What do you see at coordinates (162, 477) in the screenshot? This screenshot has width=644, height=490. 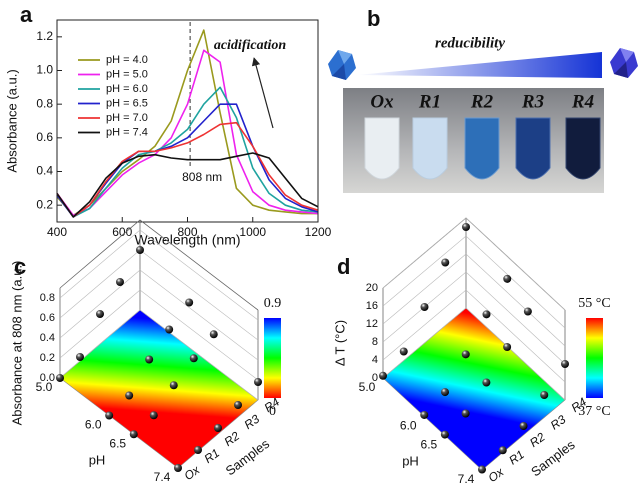 I see `x-tick-label: 7.4` at bounding box center [162, 477].